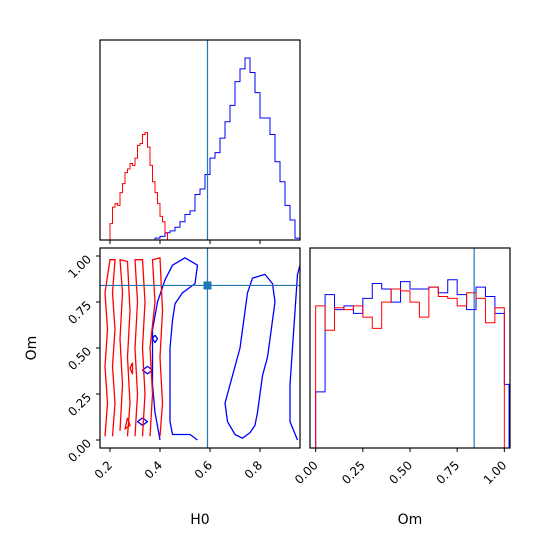  Describe the element at coordinates (185, 242) in the screenshot. I see `h0-histogram-xticks` at that location.